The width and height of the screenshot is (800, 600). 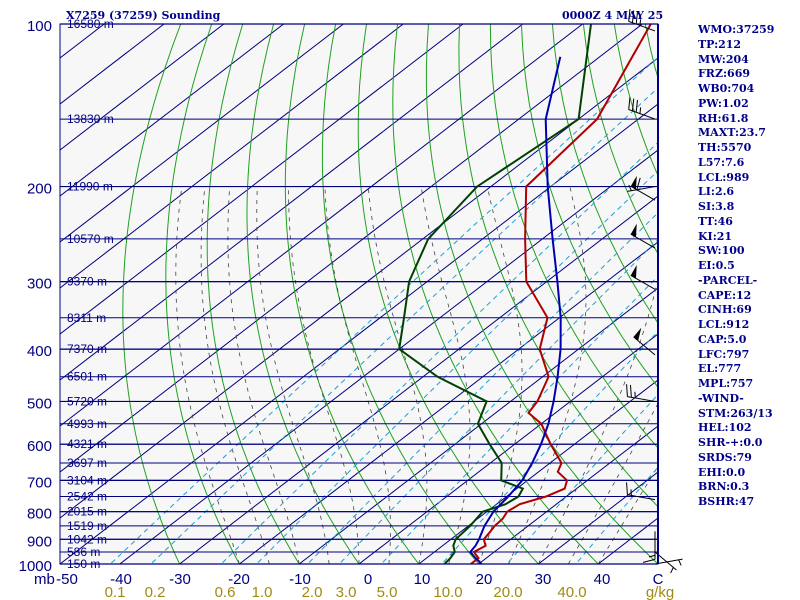 I want to click on pressure-tick-label: 700, so click(x=39, y=482).